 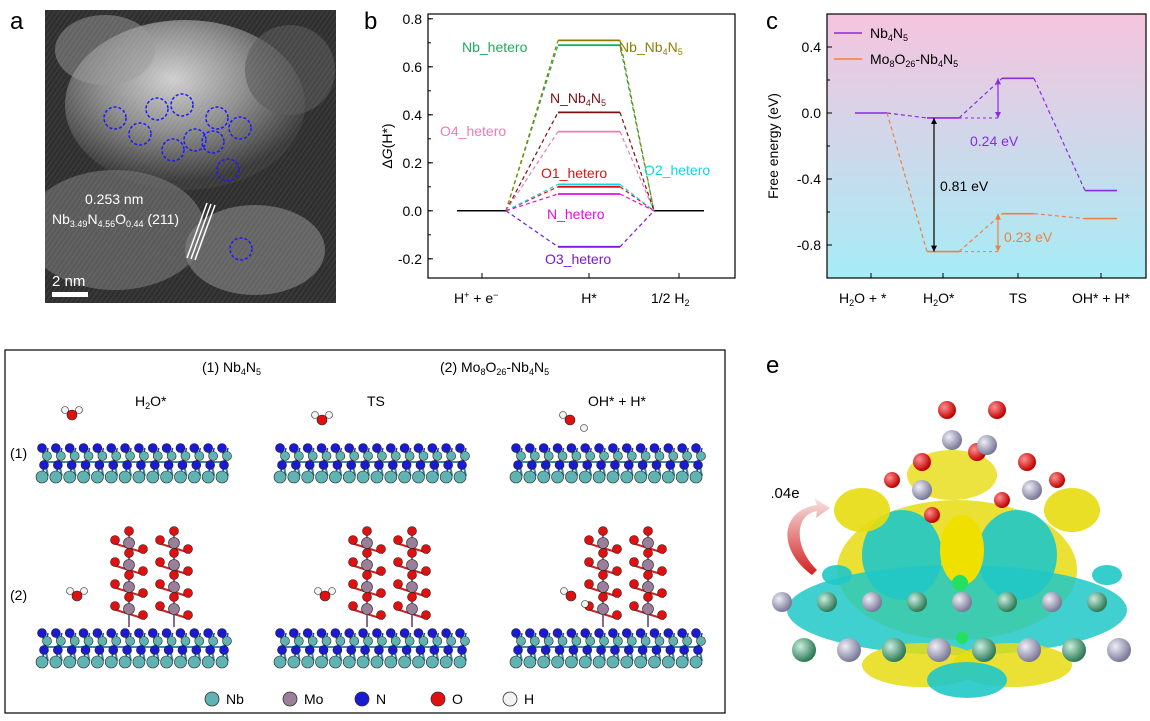 I want to click on plot-frame, so click(x=581, y=146).